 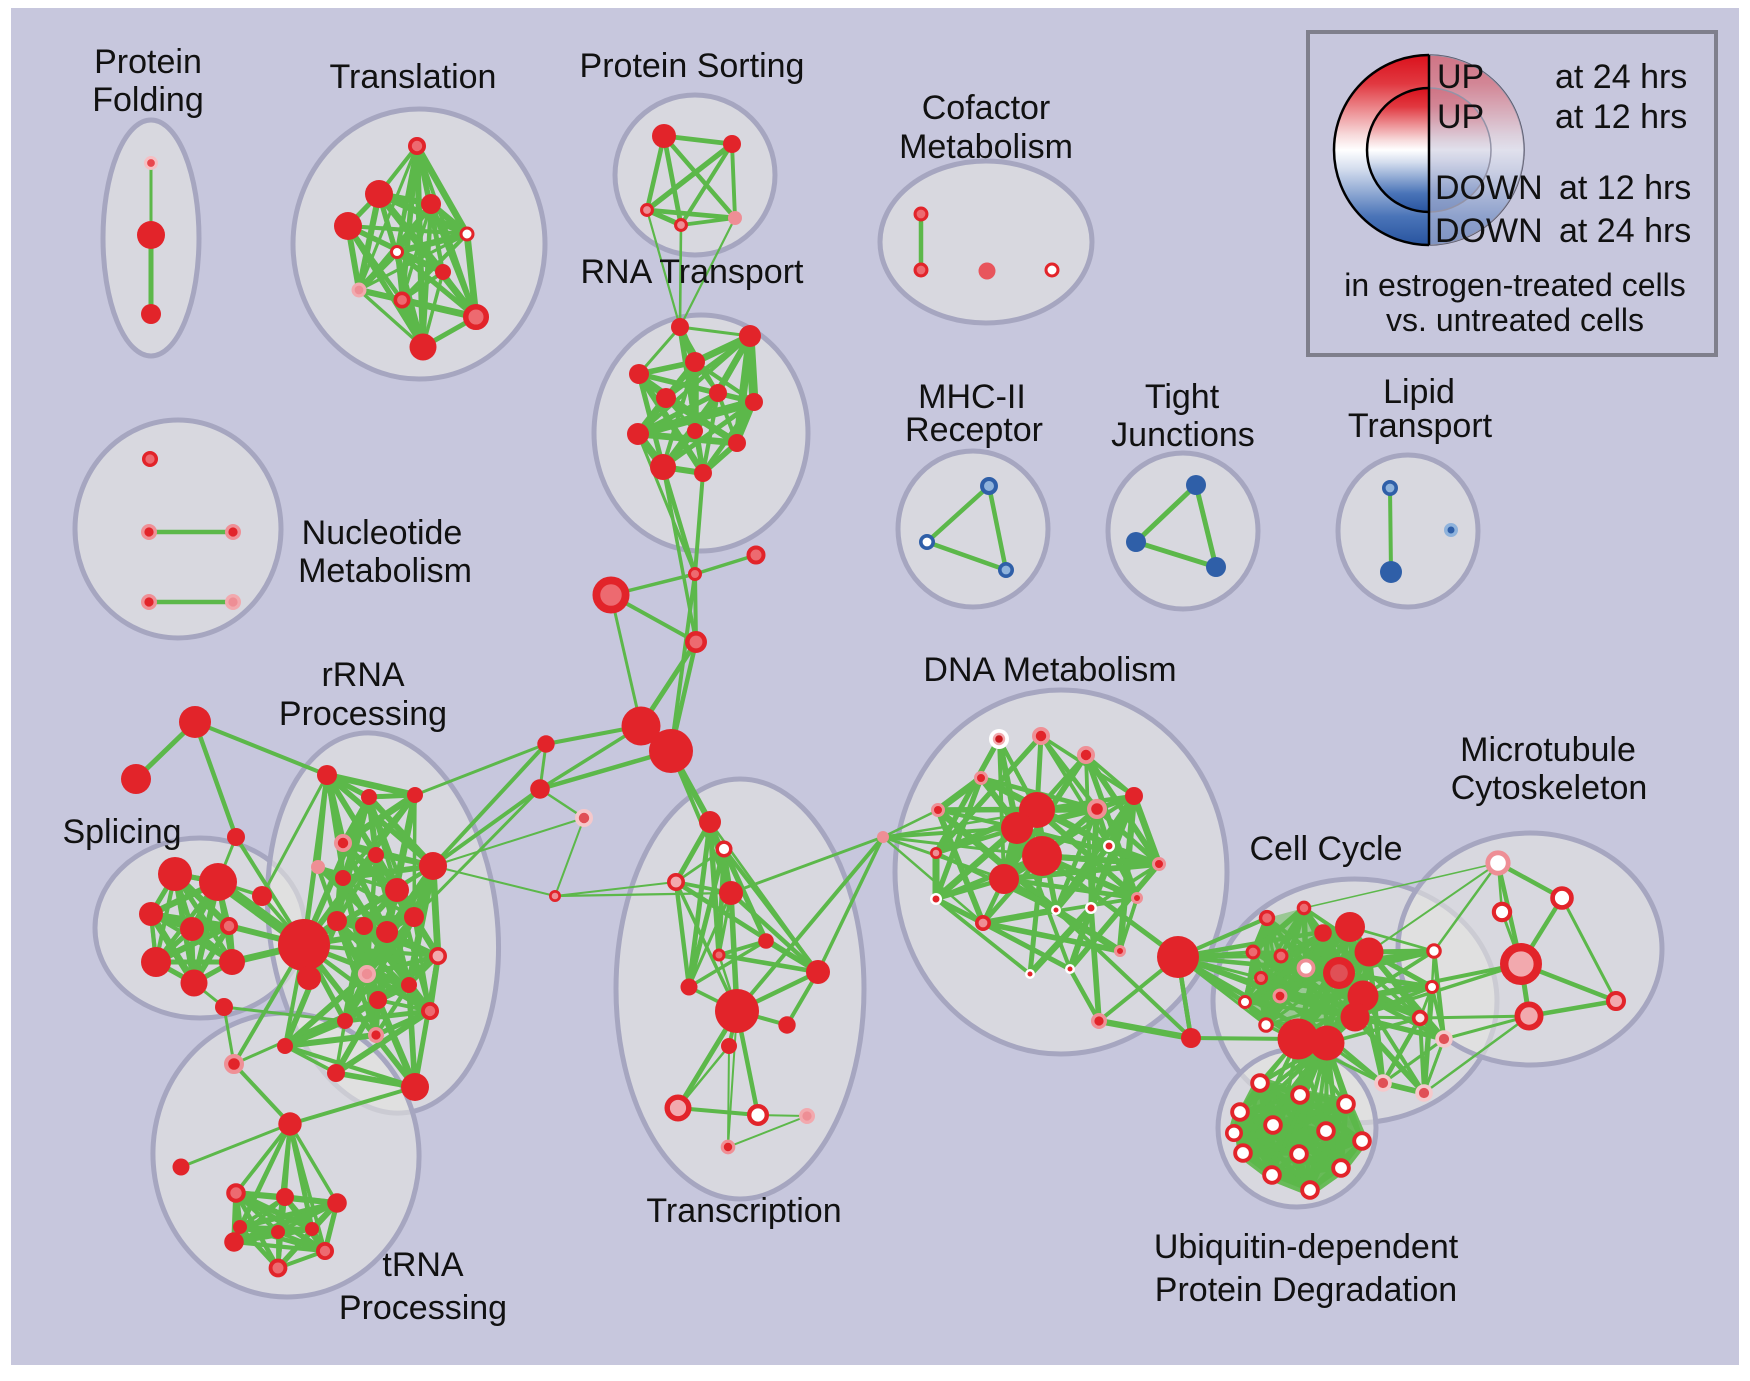 What do you see at coordinates (974, 430) in the screenshot?
I see `svg-text: Receptor` at bounding box center [974, 430].